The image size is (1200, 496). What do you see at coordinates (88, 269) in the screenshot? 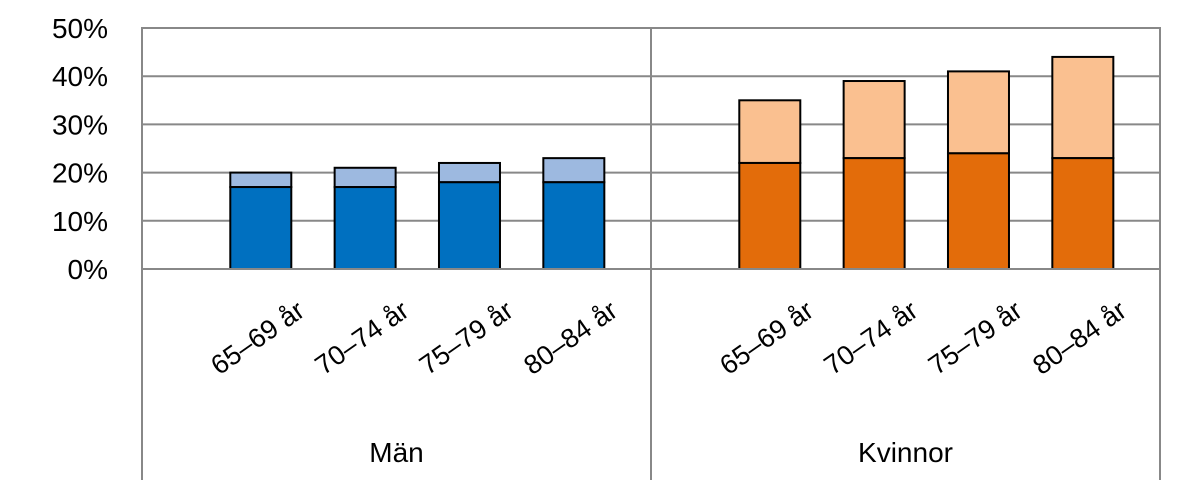
I see `y-tick-label: 0%` at bounding box center [88, 269].